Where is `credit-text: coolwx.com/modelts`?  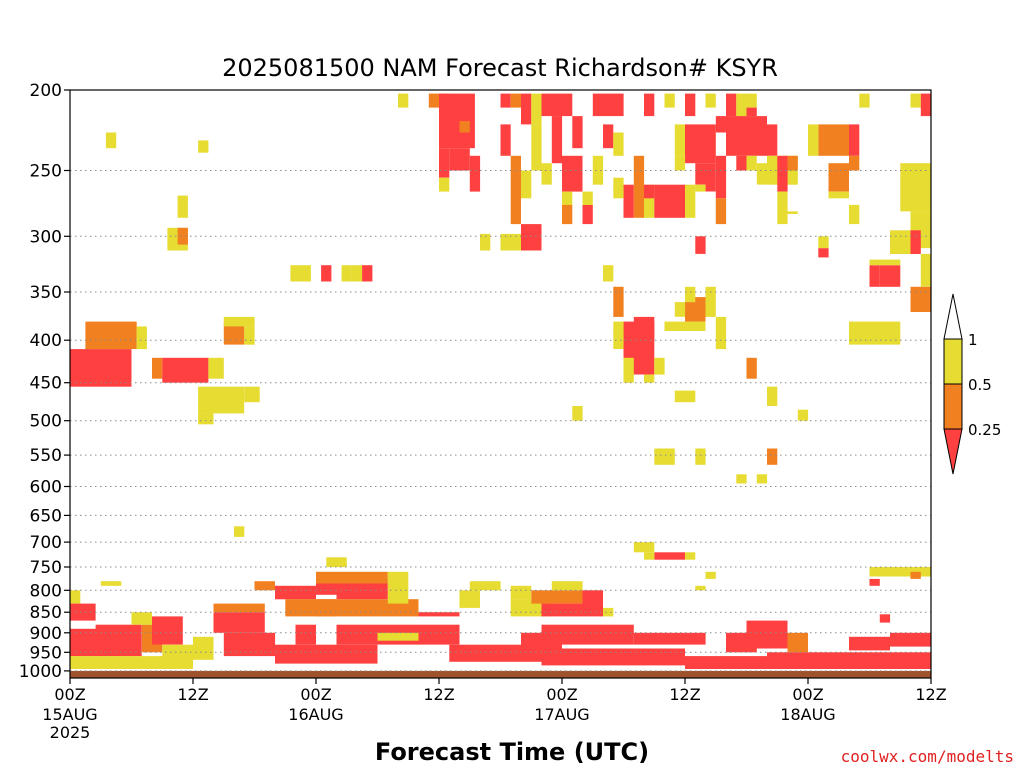 credit-text: coolwx.com/modelts is located at coordinates (927, 756).